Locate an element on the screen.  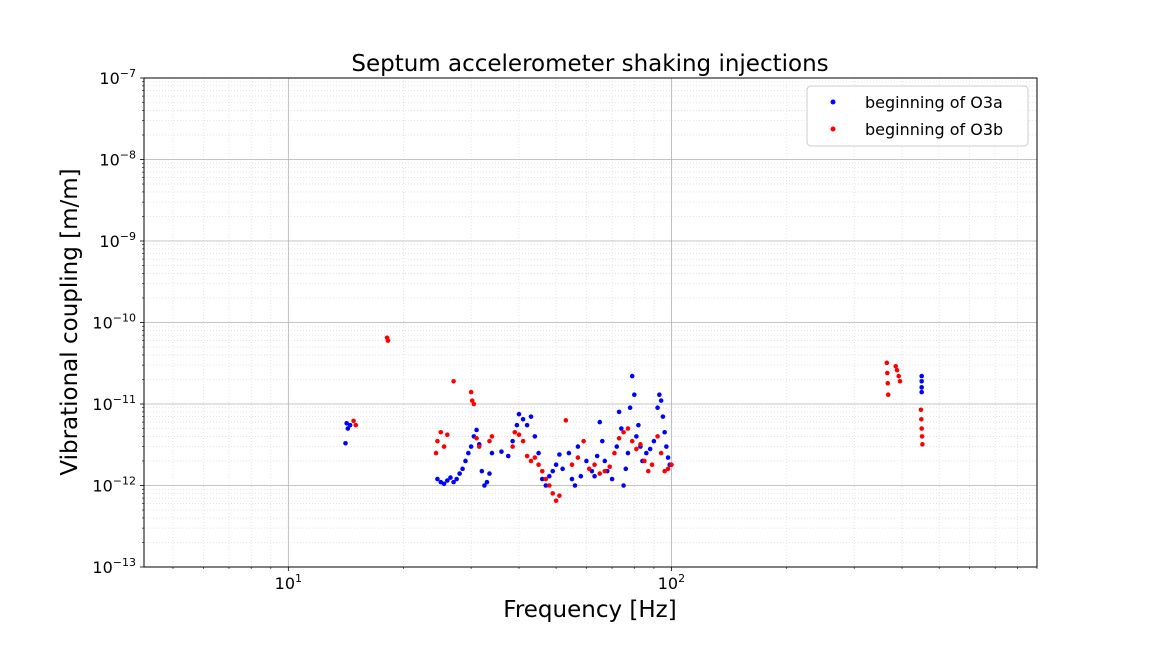
legend-box is located at coordinates (917, 116).